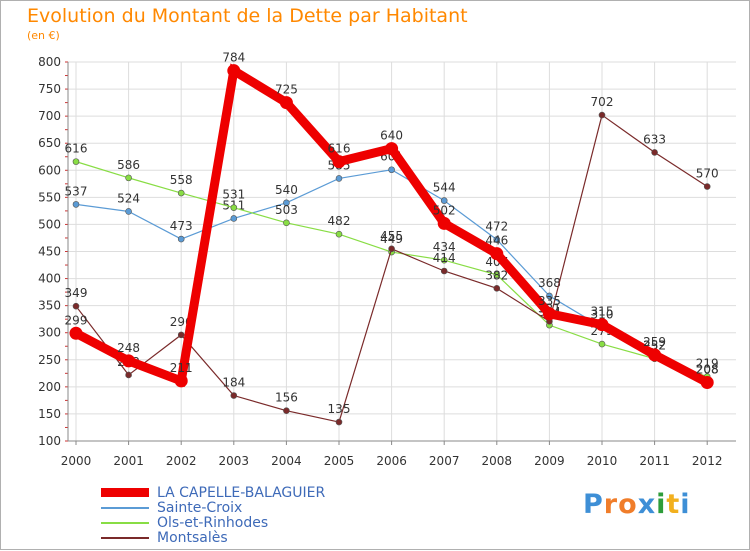  Describe the element at coordinates (444, 258) in the screenshot. I see `data-label-montsale-s: 414` at that location.